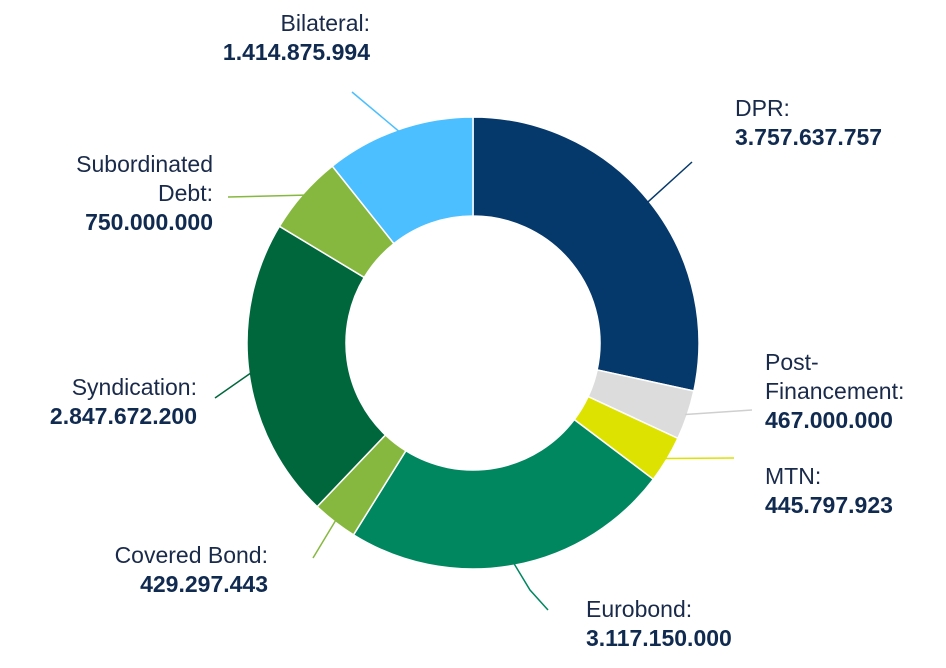 The image size is (946, 668). What do you see at coordinates (793, 476) in the screenshot?
I see `label-name-mtn: MTN:` at bounding box center [793, 476].